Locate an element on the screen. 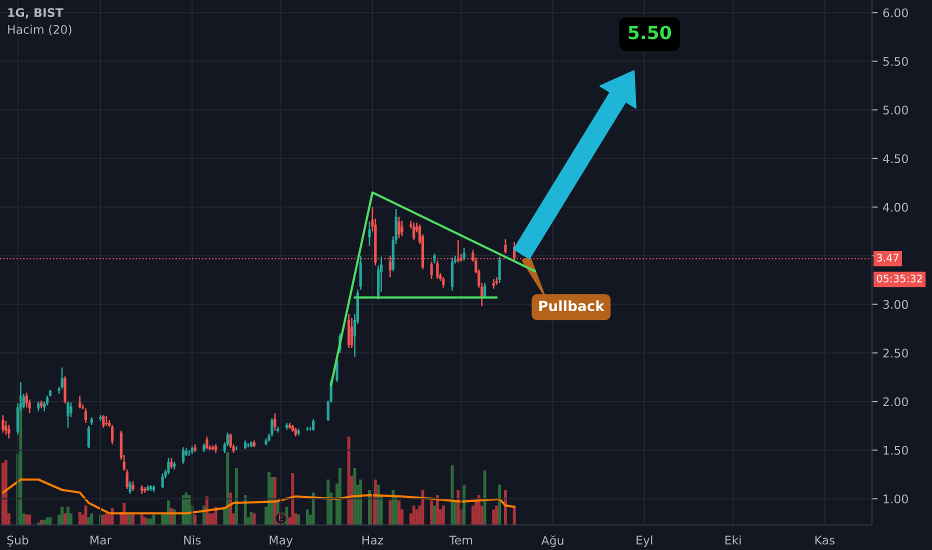 The width and height of the screenshot is (932, 550). y-tick-label: 6.00 is located at coordinates (895, 13).